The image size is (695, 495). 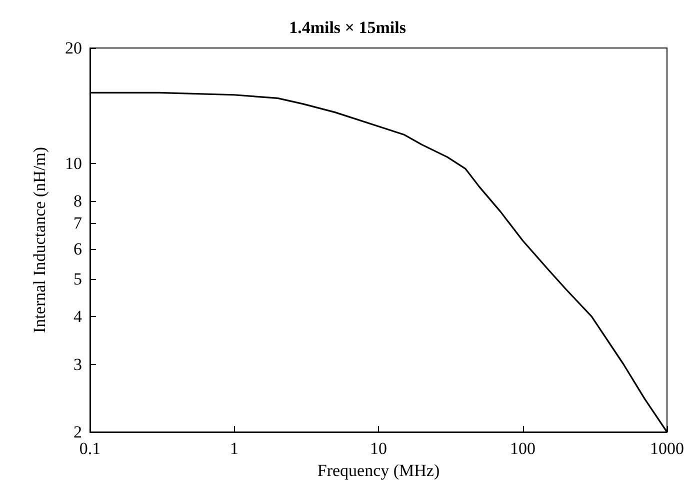 What do you see at coordinates (90, 448) in the screenshot?
I see `x-tick-label: 0.1` at bounding box center [90, 448].